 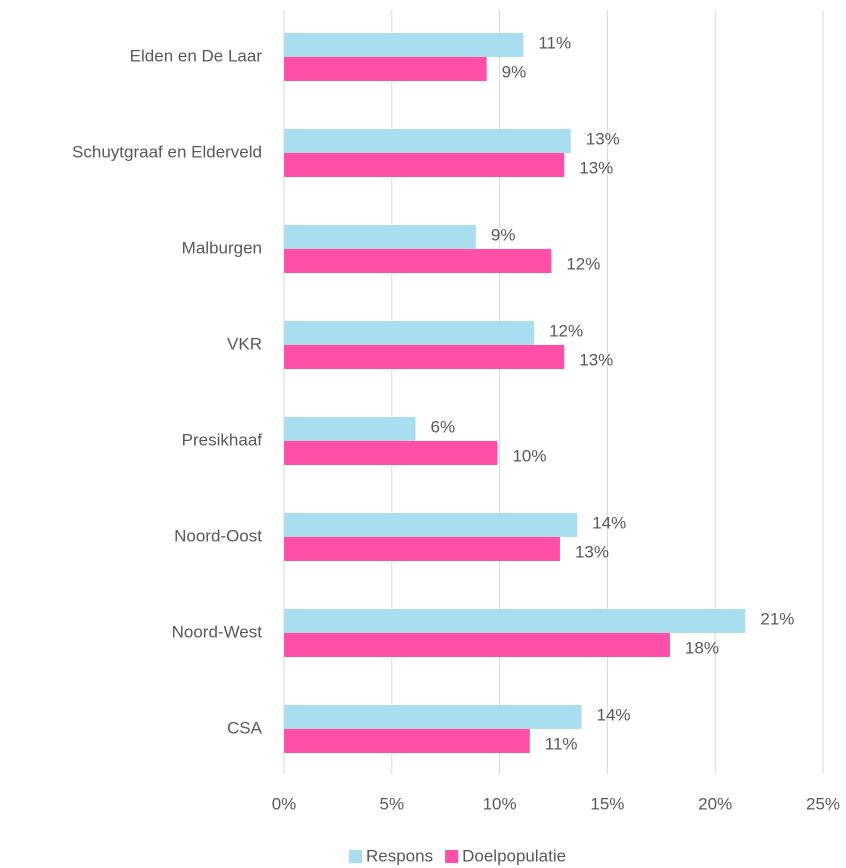 What do you see at coordinates (222, 247) in the screenshot?
I see `y-tick-label: Malburgen` at bounding box center [222, 247].